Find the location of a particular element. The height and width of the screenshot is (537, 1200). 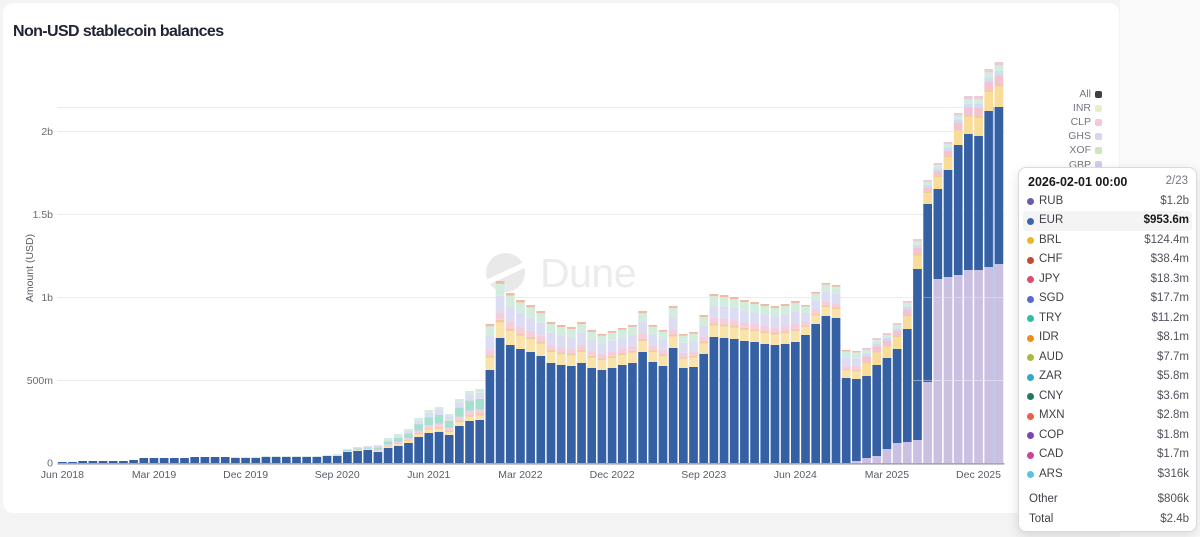

svg-text: Dec 2022 is located at coordinates (612, 475).